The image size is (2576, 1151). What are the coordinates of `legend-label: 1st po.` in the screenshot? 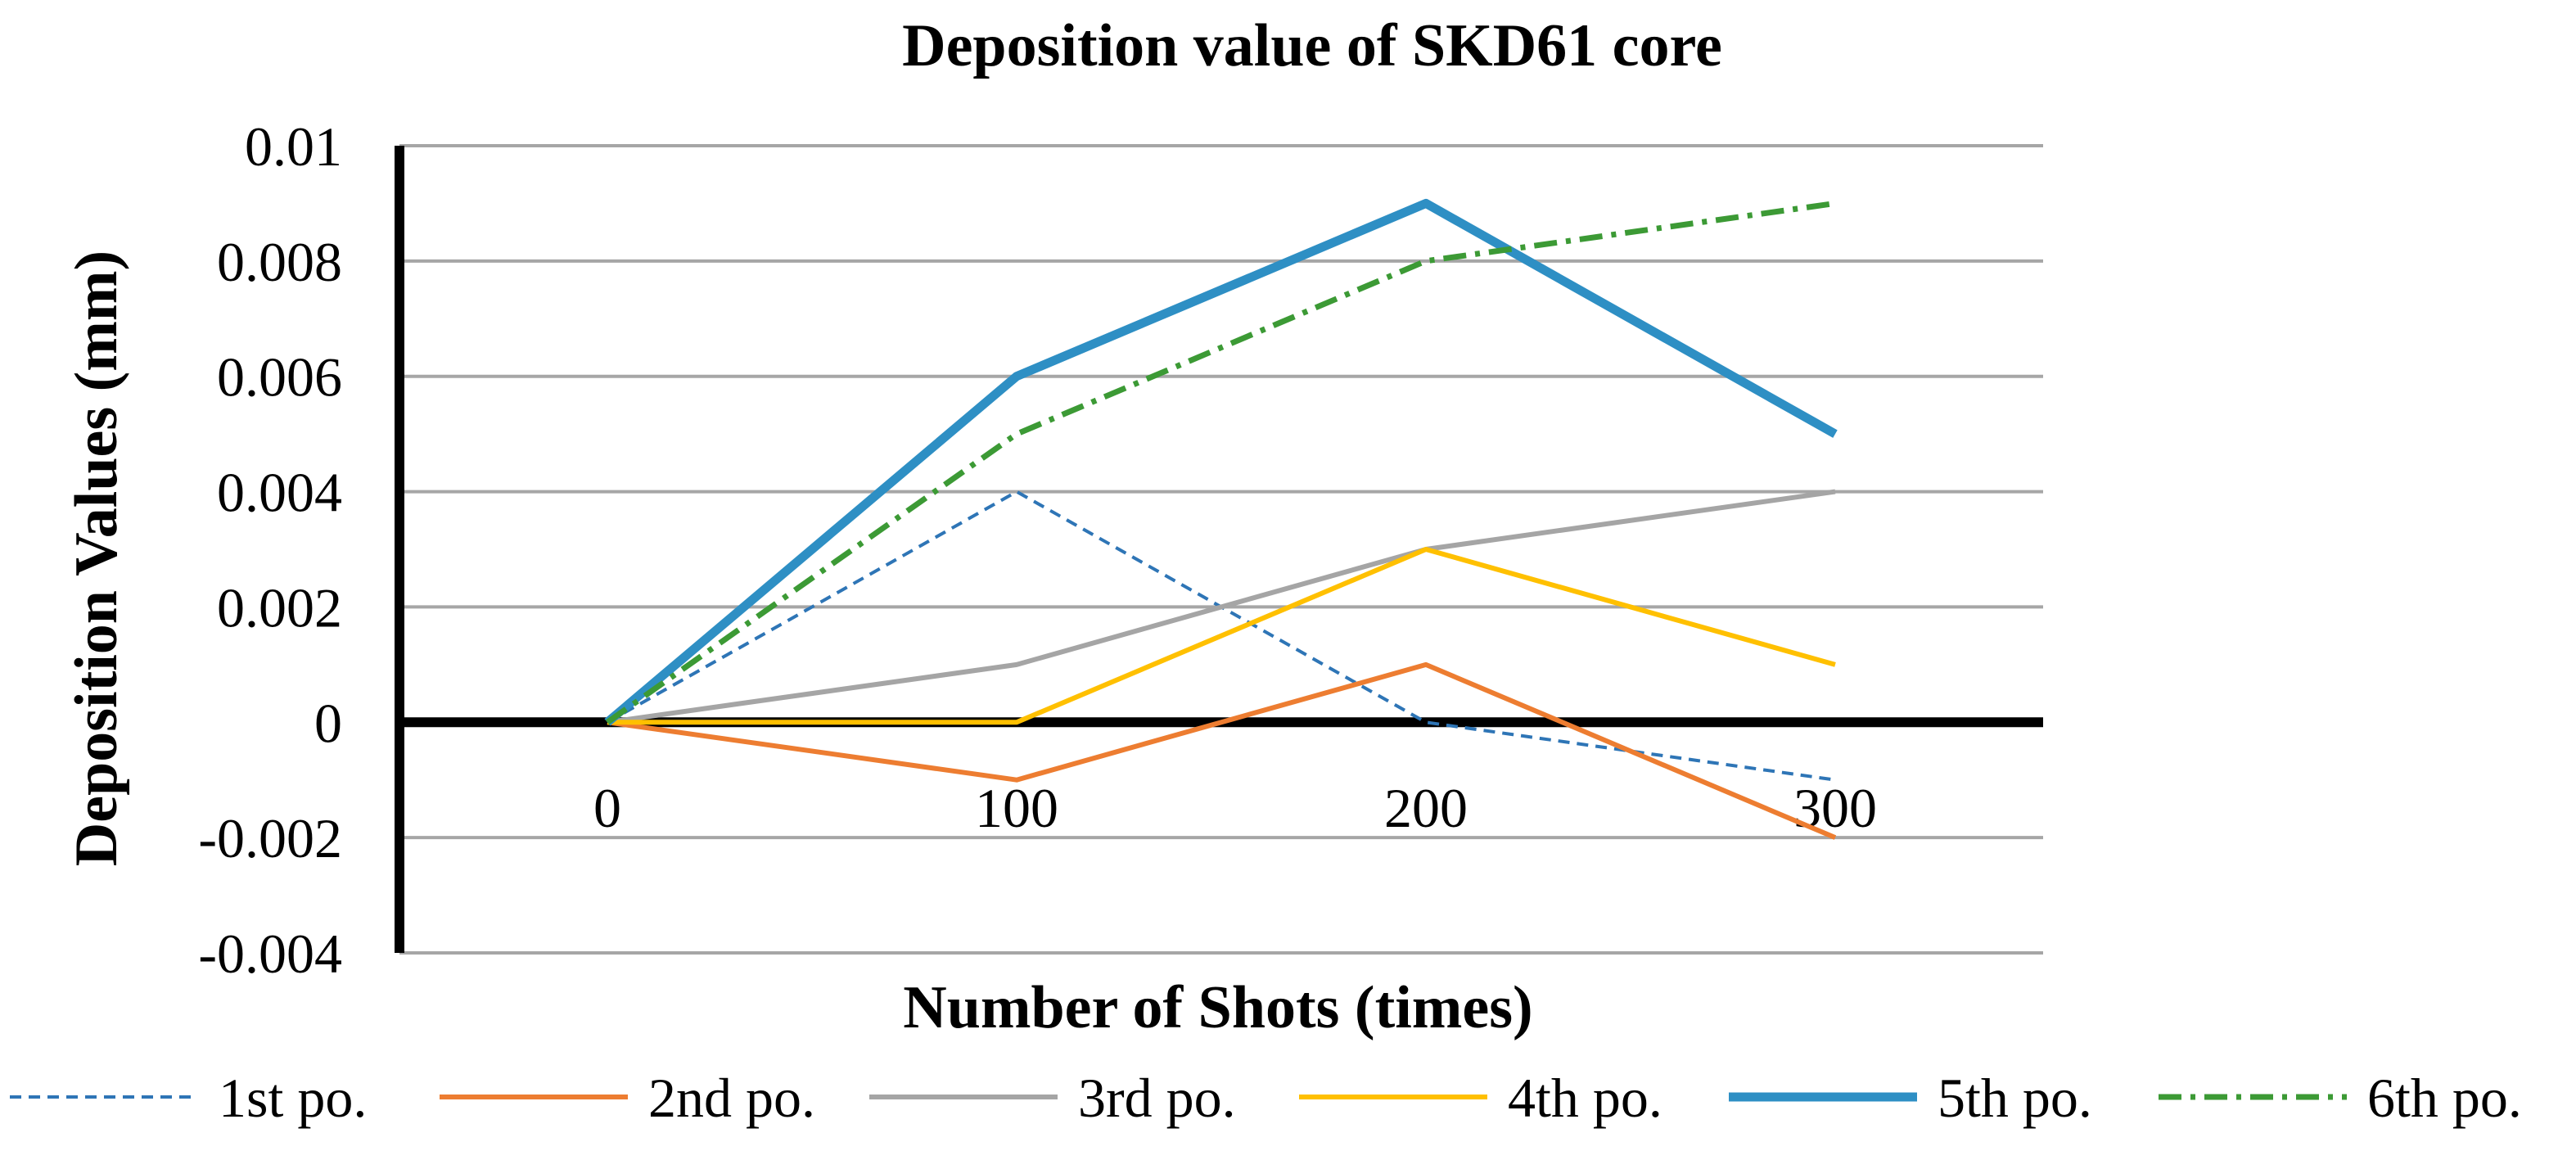 It's located at (293, 1098).